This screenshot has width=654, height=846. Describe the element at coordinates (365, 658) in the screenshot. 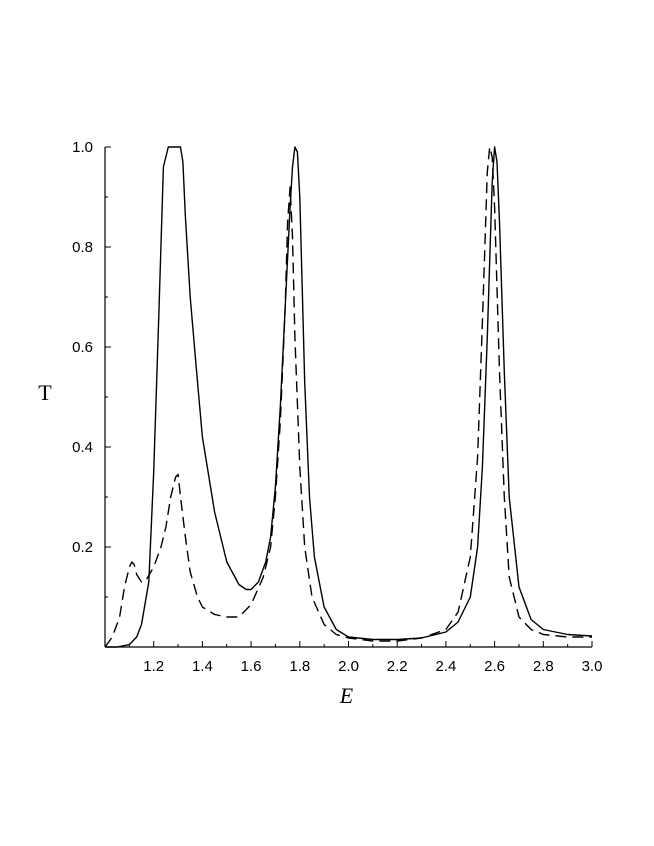

I see `x-ticks: 1.2 1.4 1.6 1.8 2.0 2.2 2.4 2.6 2.8 3.0` at that location.